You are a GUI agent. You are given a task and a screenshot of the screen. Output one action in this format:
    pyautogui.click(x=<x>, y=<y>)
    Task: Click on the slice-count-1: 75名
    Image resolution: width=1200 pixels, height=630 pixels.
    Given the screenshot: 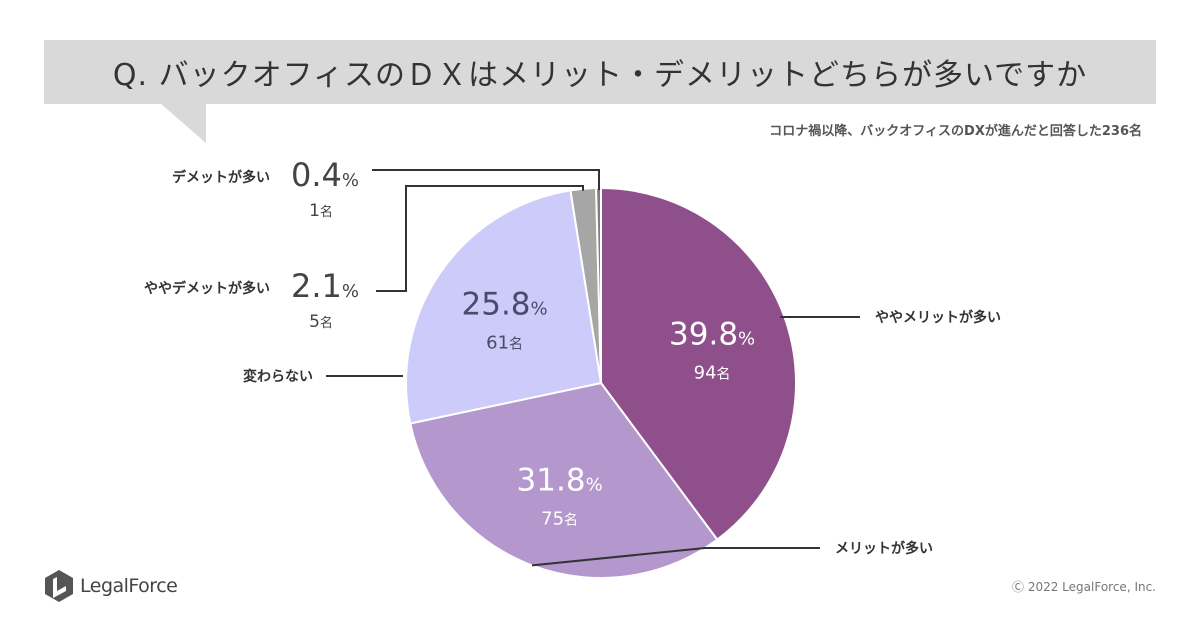 What is the action you would take?
    pyautogui.click(x=559, y=518)
    